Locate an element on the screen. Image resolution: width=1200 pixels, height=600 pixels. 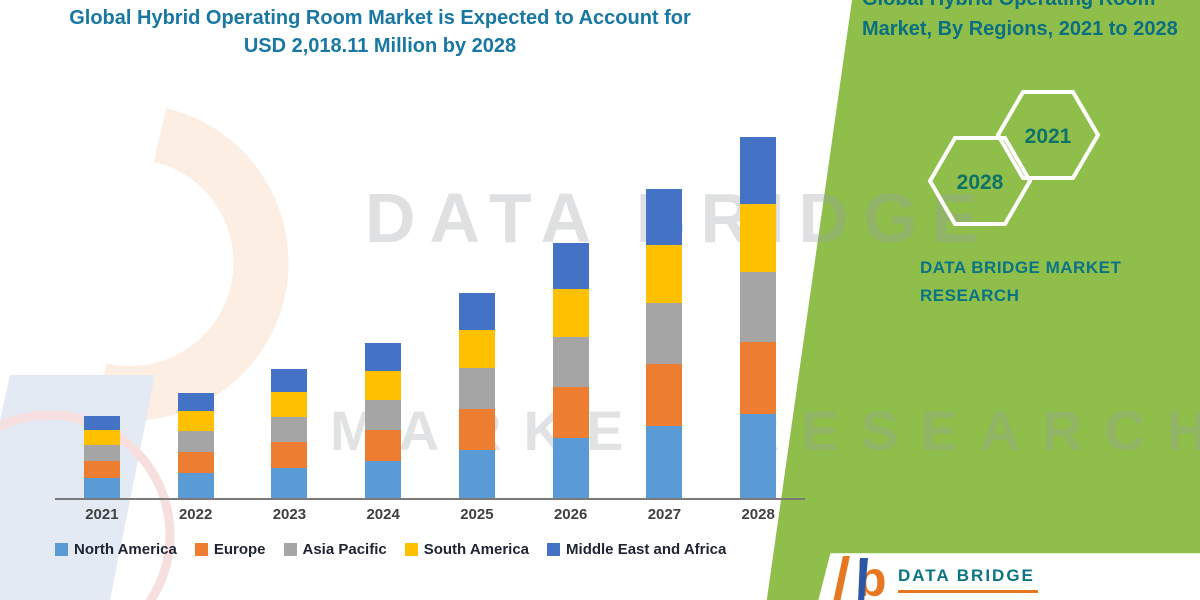
legend-item-south-america: South America is located at coordinates (467, 549).